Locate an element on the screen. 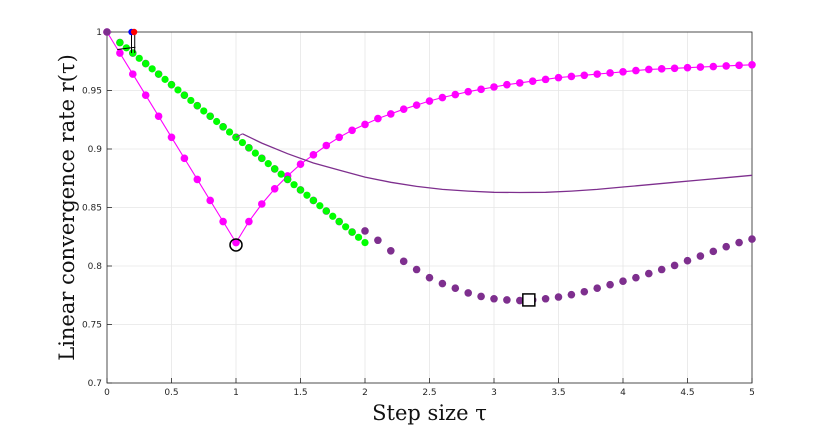 Image resolution: width=830 pixels, height=430 pixels. x-tick-label: 4 is located at coordinates (623, 393).